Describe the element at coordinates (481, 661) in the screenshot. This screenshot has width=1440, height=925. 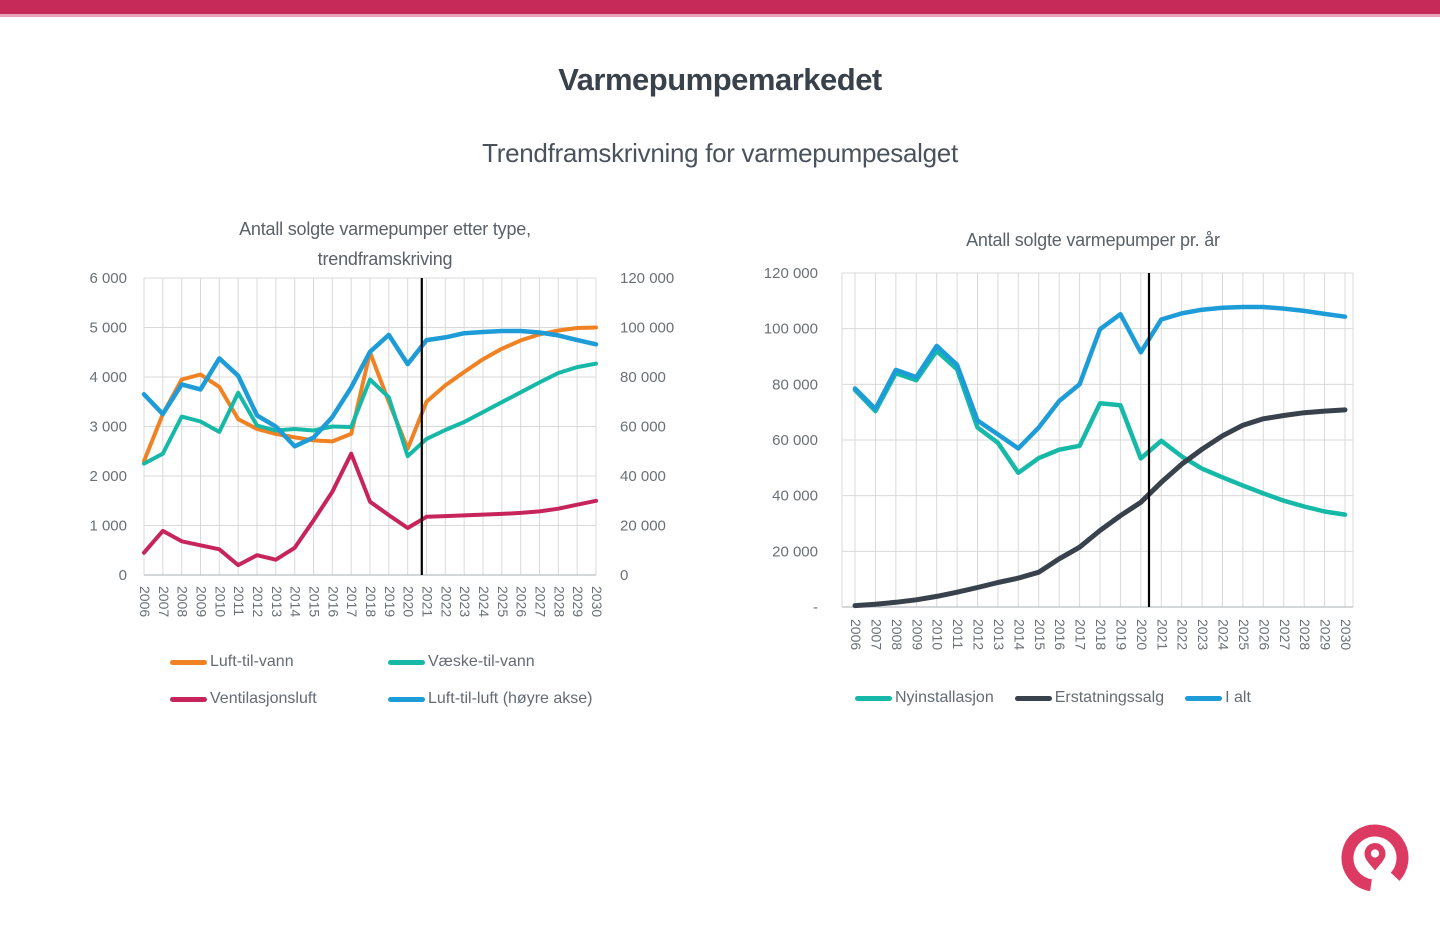
I see `legend-label-v-ske-til-vann: Væske-til-vann` at that location.